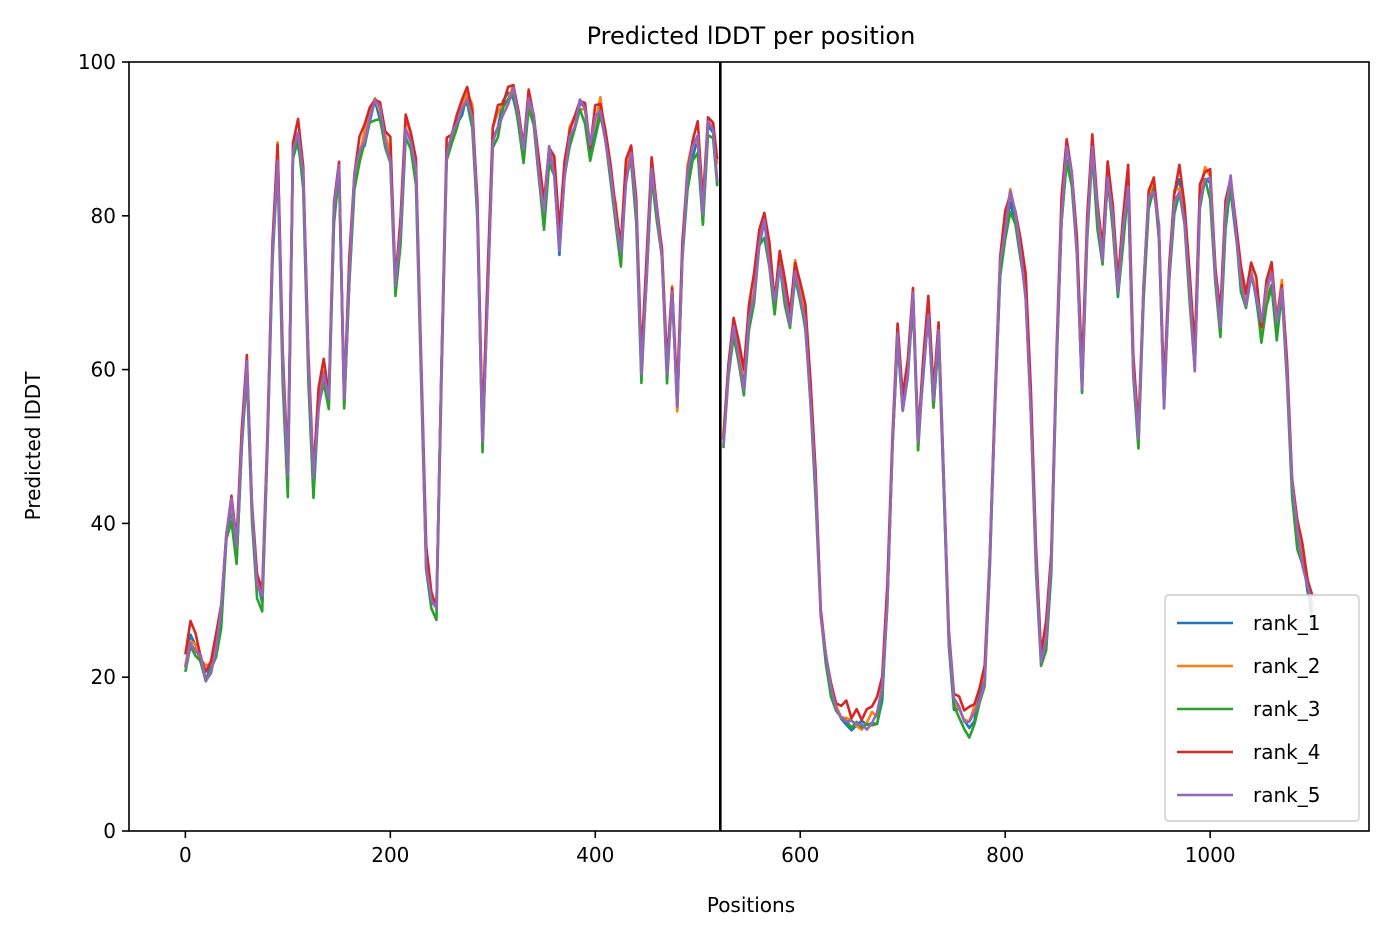 This screenshot has width=1391, height=939. I want to click on x-tick-label: 800, so click(1005, 855).